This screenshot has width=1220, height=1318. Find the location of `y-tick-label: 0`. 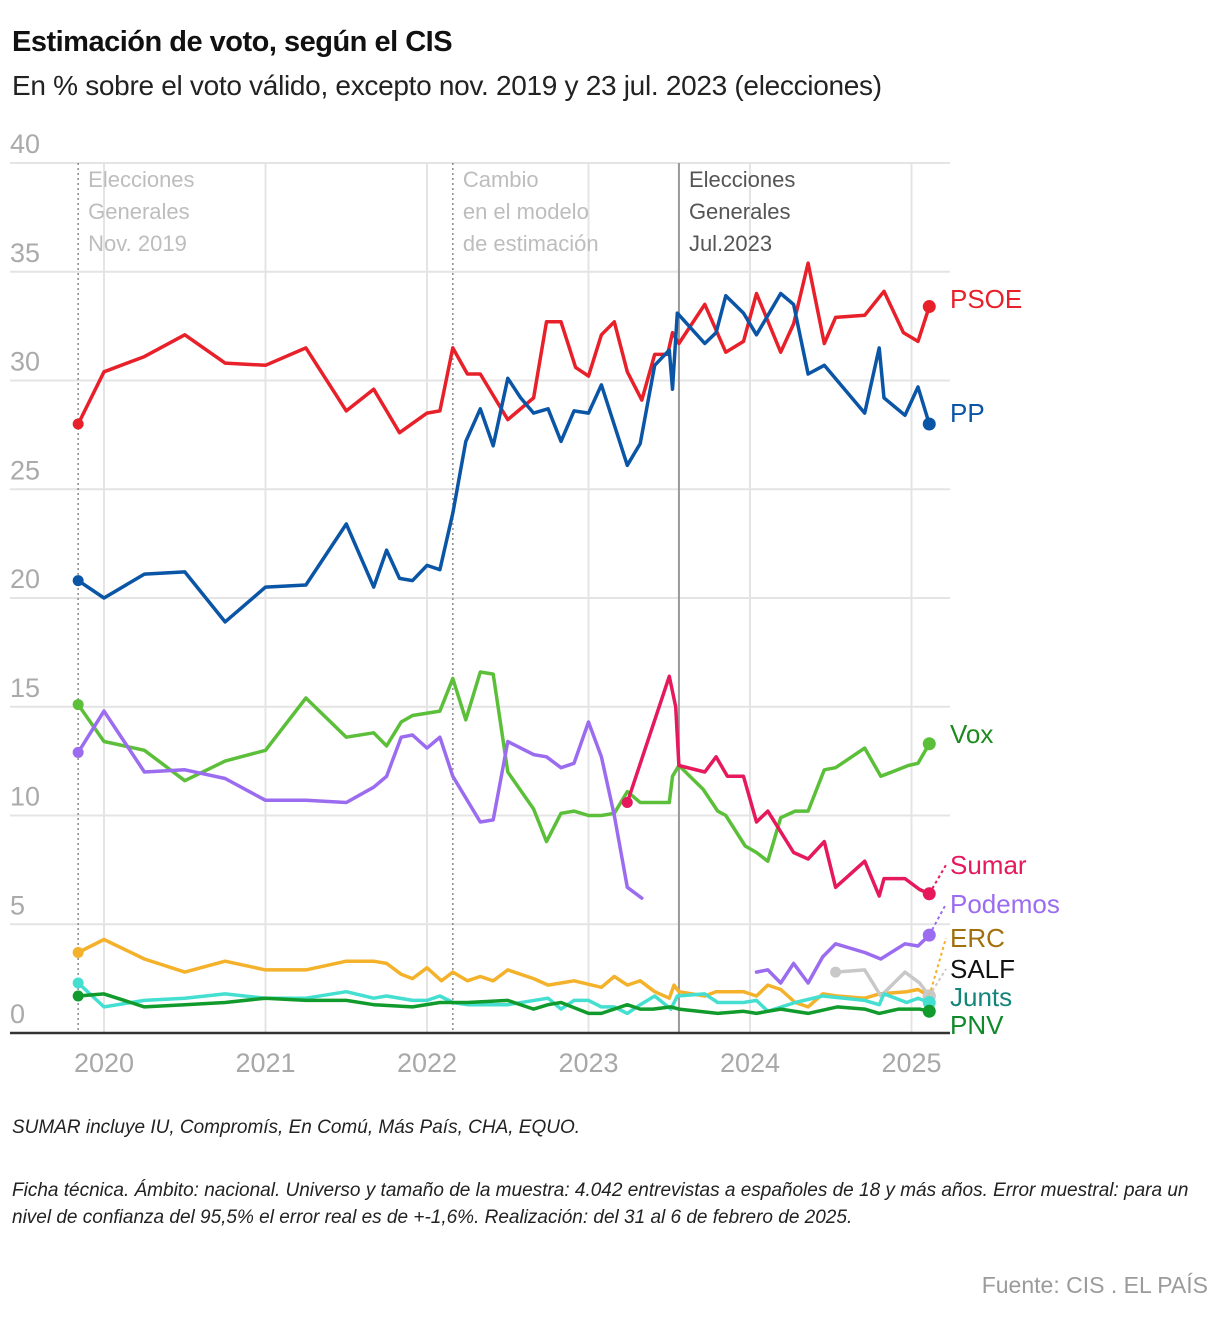

y-tick-label: 0 is located at coordinates (17, 1014).